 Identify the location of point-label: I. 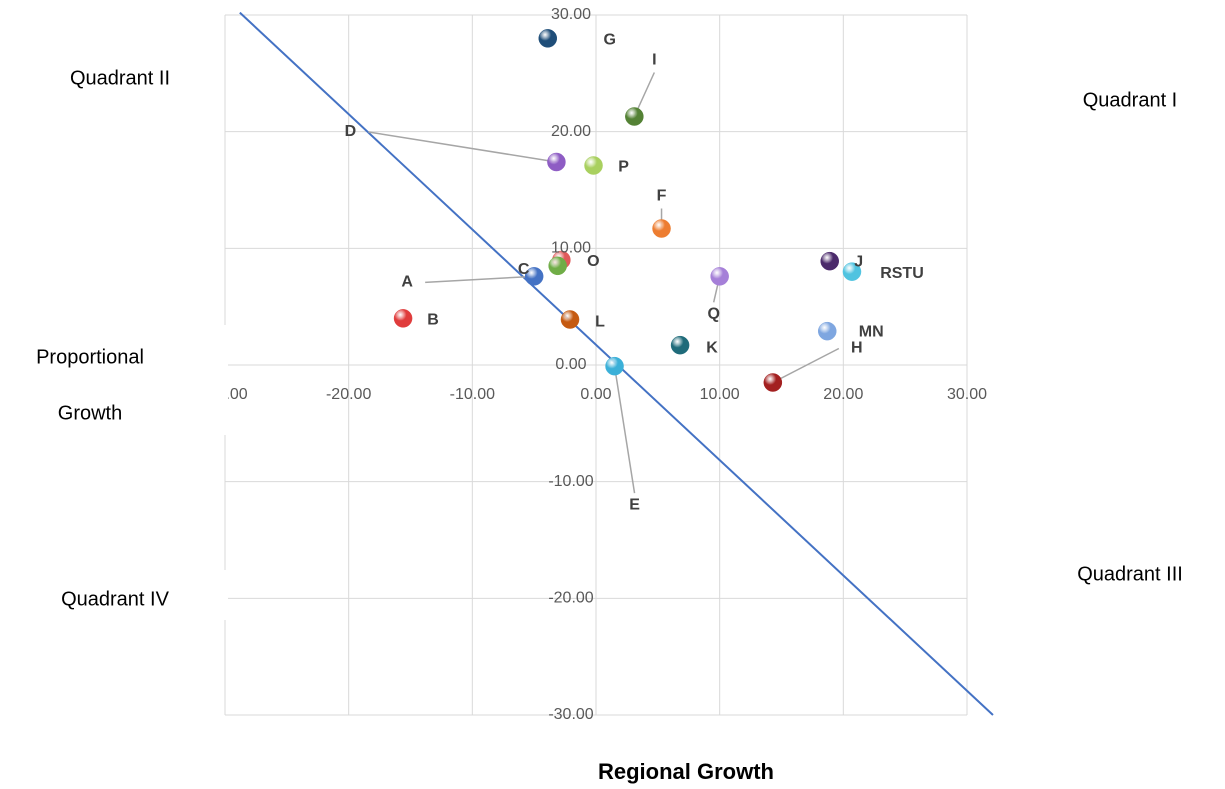
(654, 60).